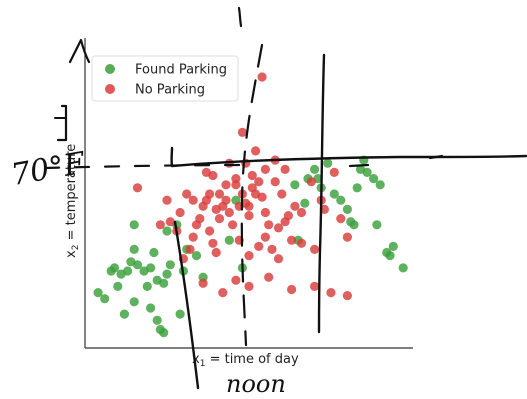  Describe the element at coordinates (76, 248) in the screenshot. I see `y-axis-label-sub: 2` at that location.